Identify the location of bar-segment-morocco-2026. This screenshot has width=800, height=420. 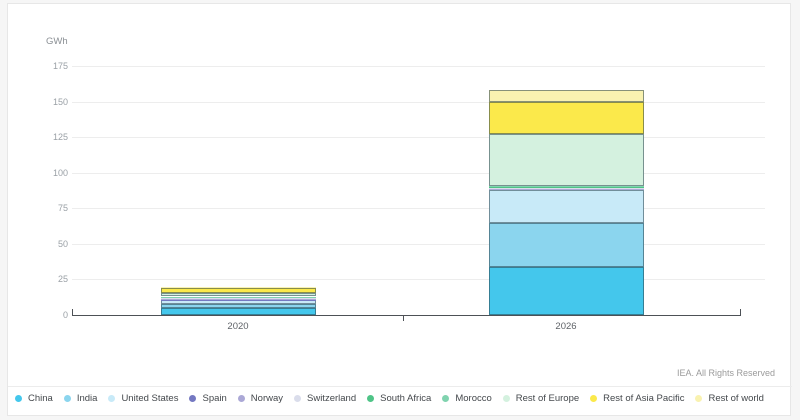
(566, 187).